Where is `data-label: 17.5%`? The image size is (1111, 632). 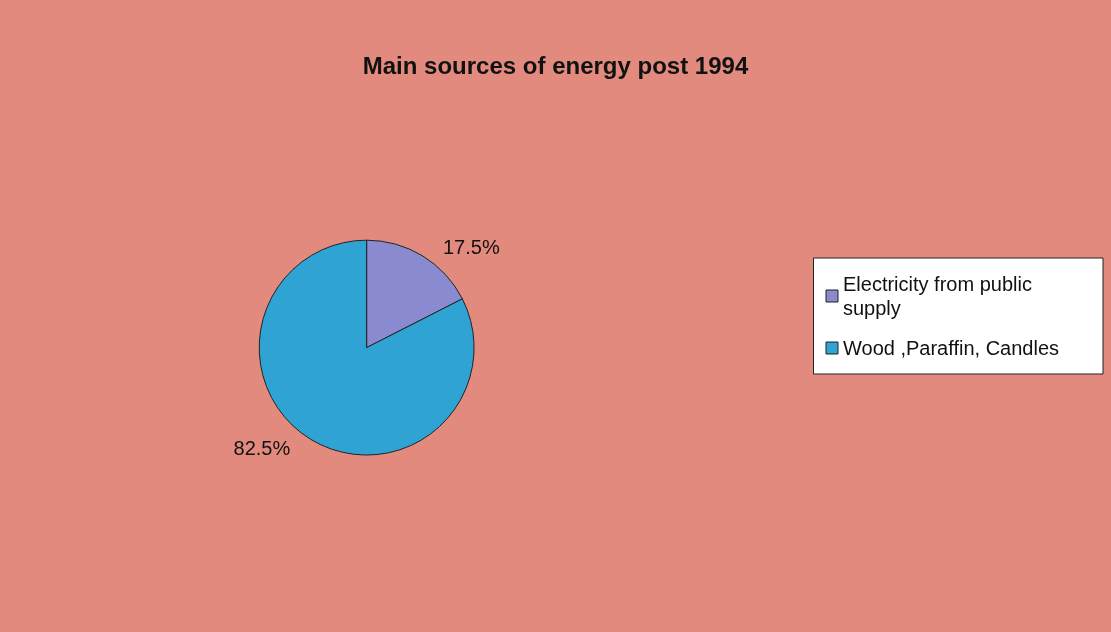 data-label: 17.5% is located at coordinates (471, 247).